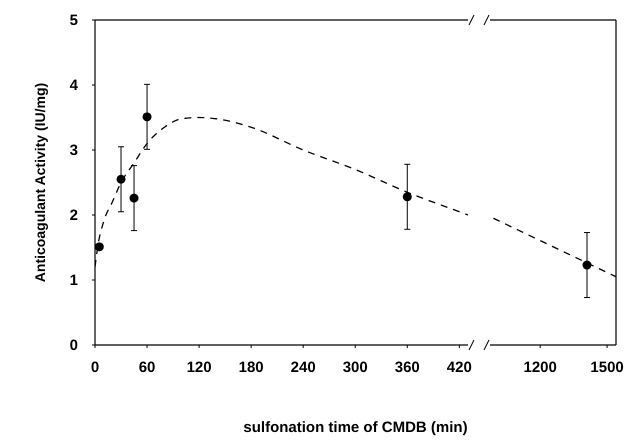 The width and height of the screenshot is (644, 447). I want to click on y-tick-label: 2, so click(74, 215).